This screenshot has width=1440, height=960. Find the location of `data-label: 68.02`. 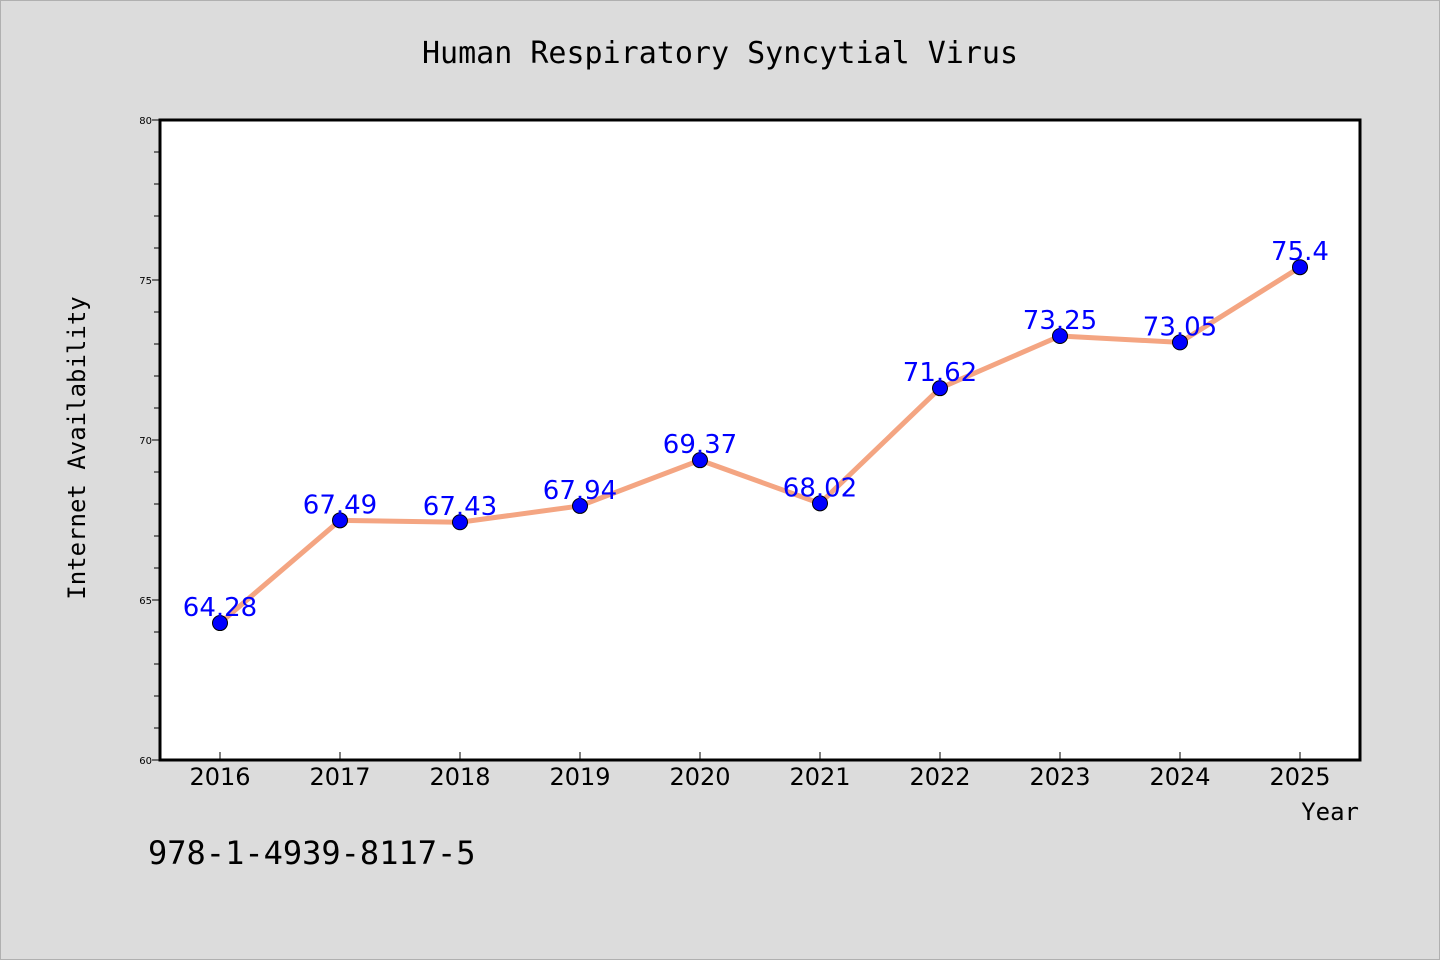

data-label: 68.02 is located at coordinates (820, 488).